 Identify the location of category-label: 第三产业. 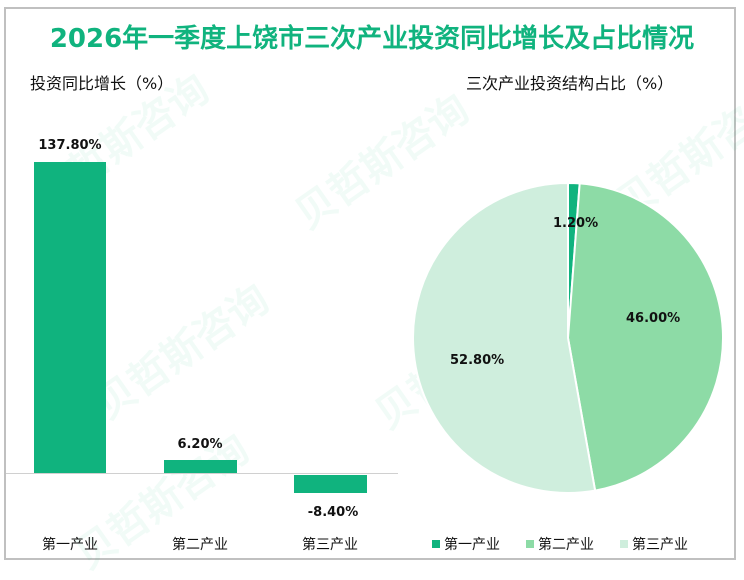
(330, 545).